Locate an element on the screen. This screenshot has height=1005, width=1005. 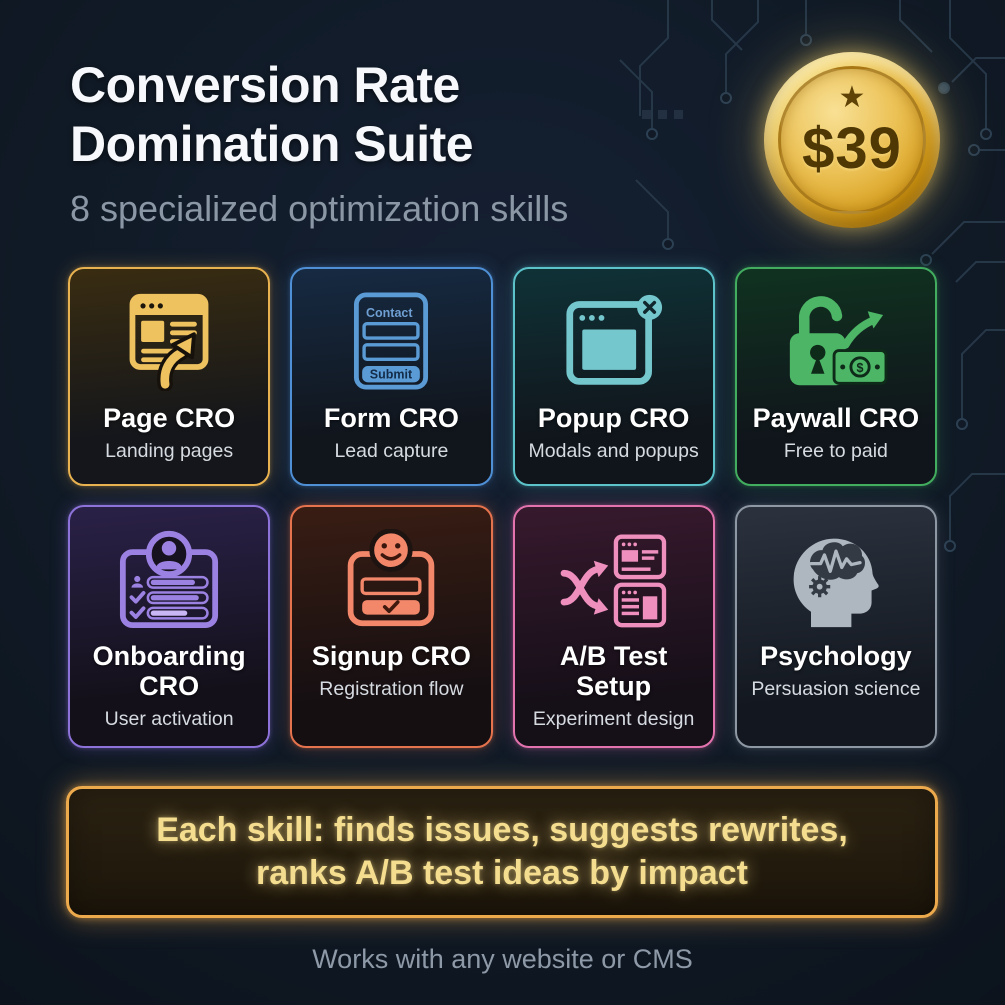
form-submit-label: Submit is located at coordinates (391, 375).